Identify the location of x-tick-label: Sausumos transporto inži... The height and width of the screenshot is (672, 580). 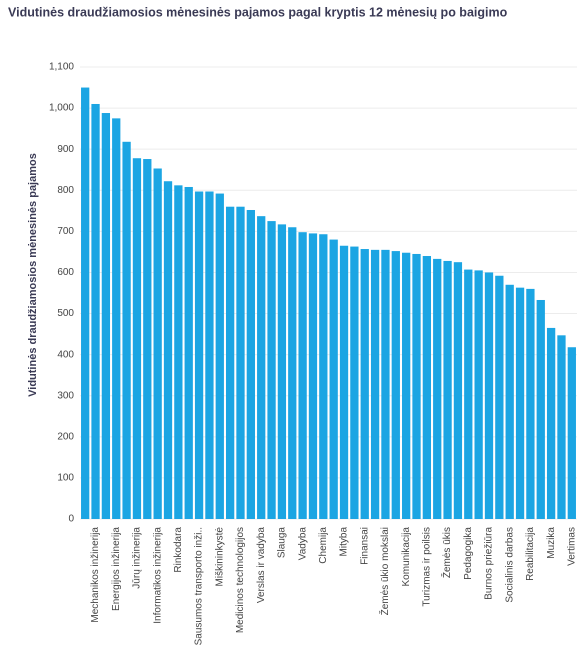
(199, 586).